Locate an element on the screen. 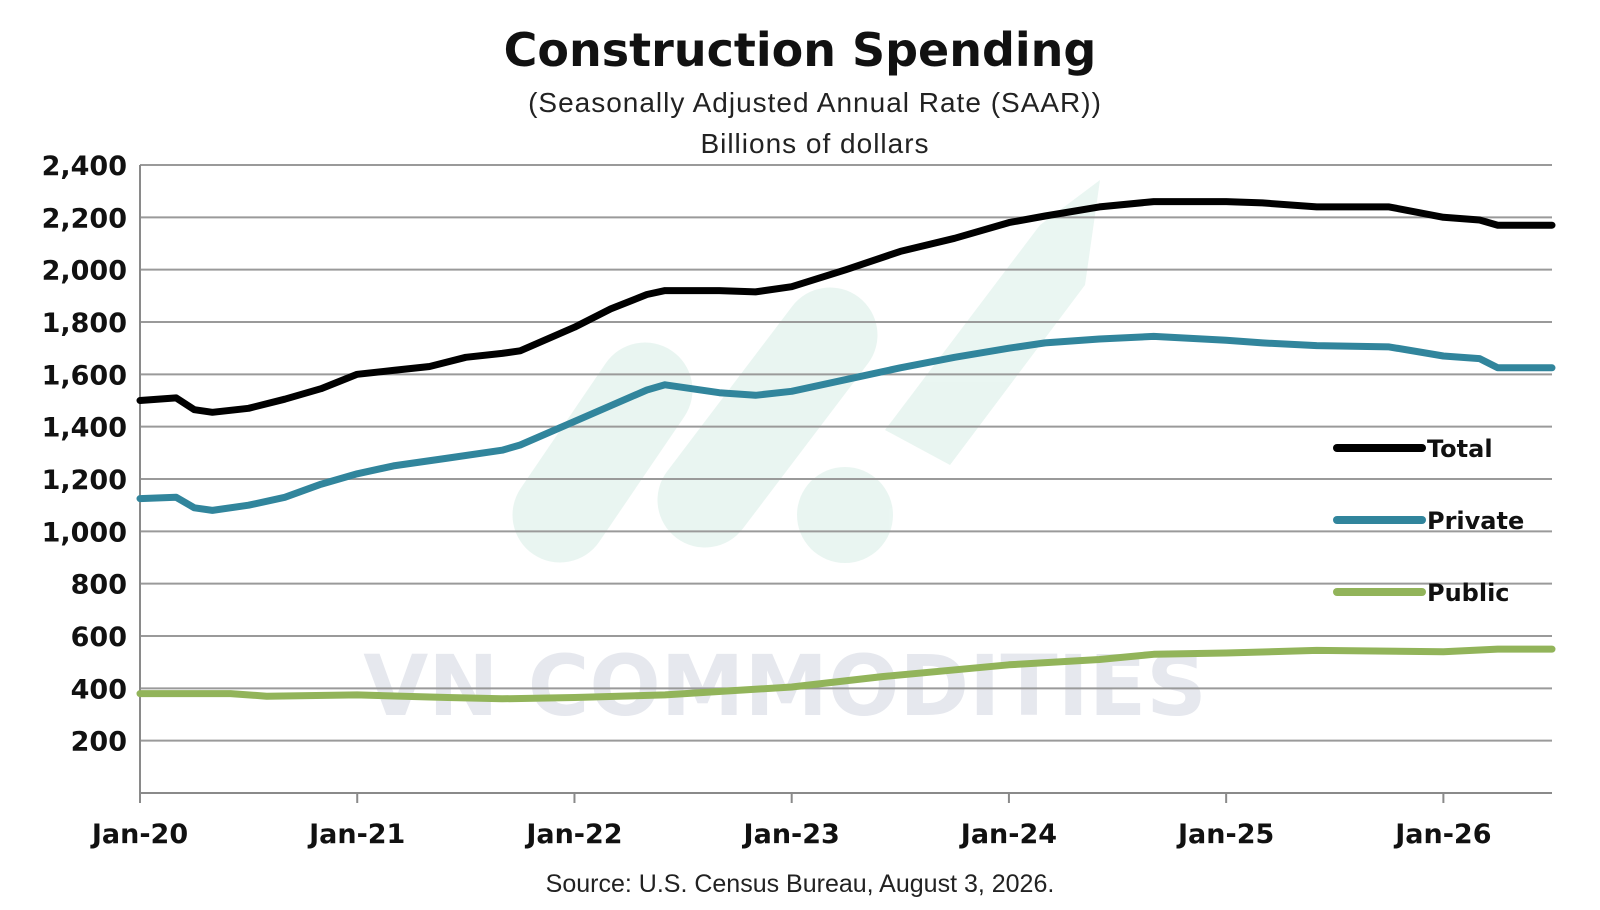 This screenshot has width=1600, height=910. y-tick-label: 400 is located at coordinates (99, 689).